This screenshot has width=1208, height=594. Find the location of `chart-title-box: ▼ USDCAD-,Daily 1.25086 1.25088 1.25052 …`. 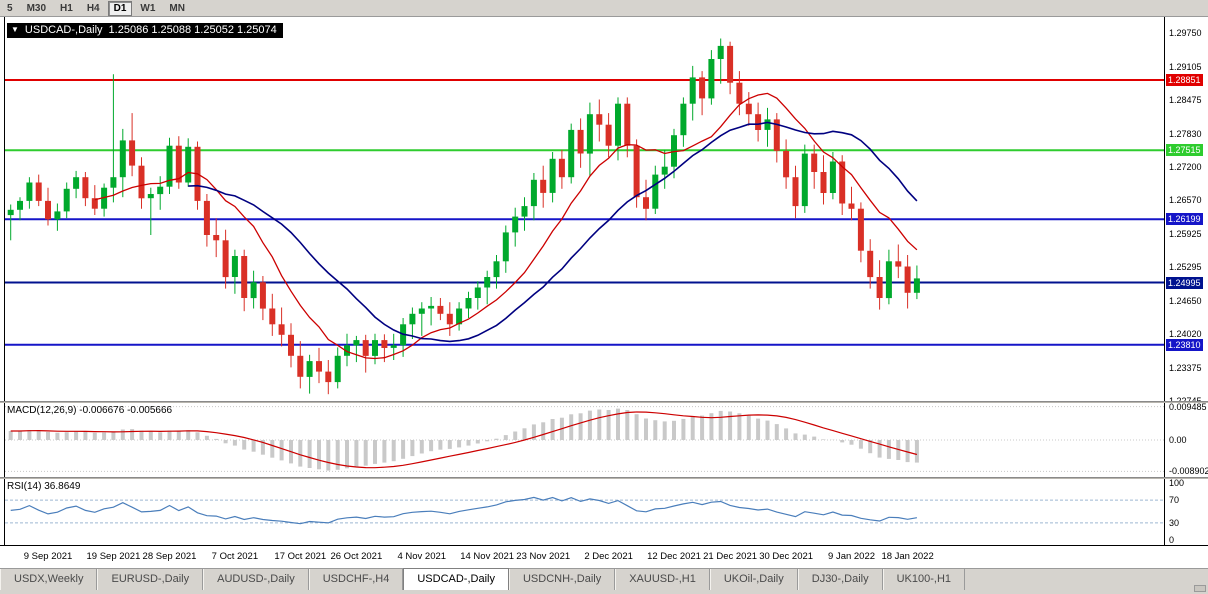

chart-title-box: ▼ USDCAD-,Daily 1.25086 1.25088 1.25052 … is located at coordinates (145, 30).